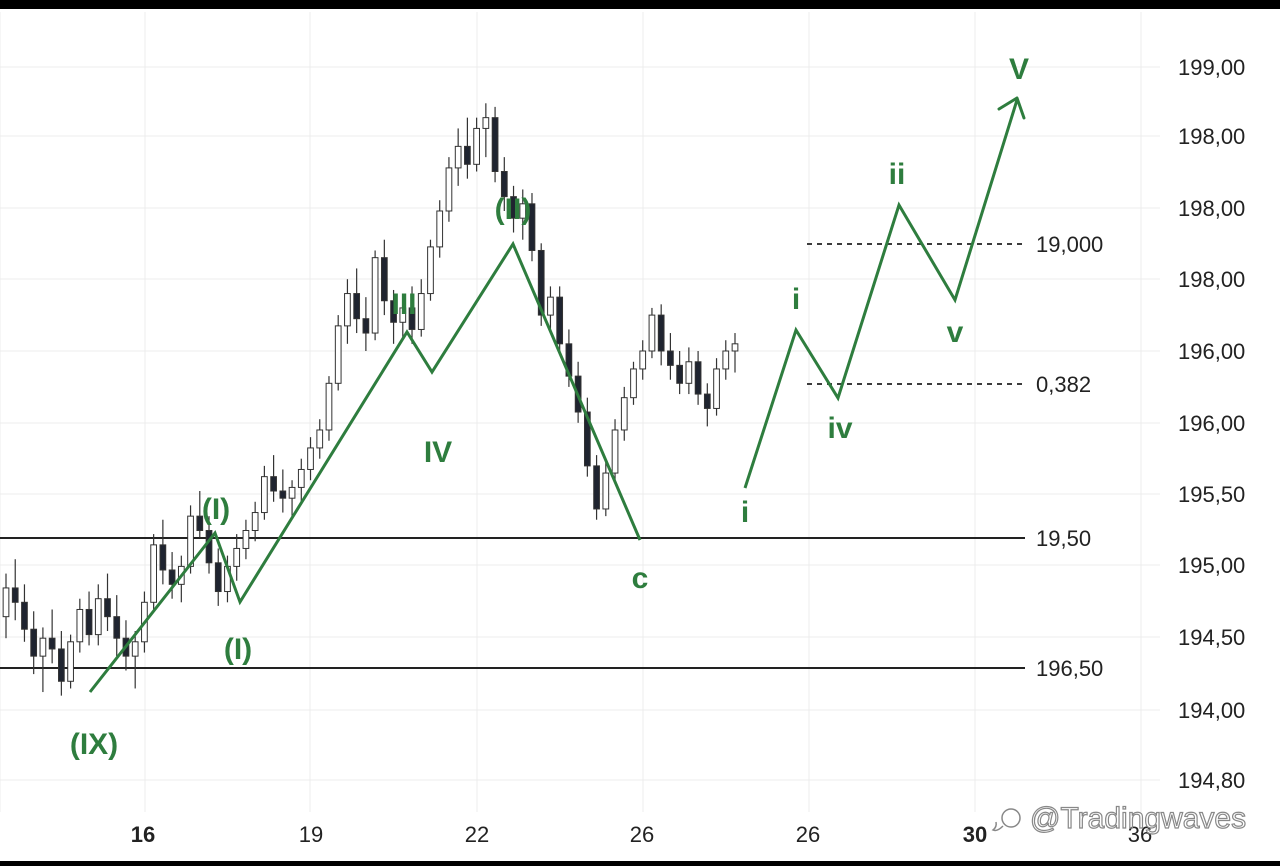 The height and width of the screenshot is (866, 1280). Describe the element at coordinates (1211, 67) in the screenshot. I see `y-tick-label: 199,00` at that location.